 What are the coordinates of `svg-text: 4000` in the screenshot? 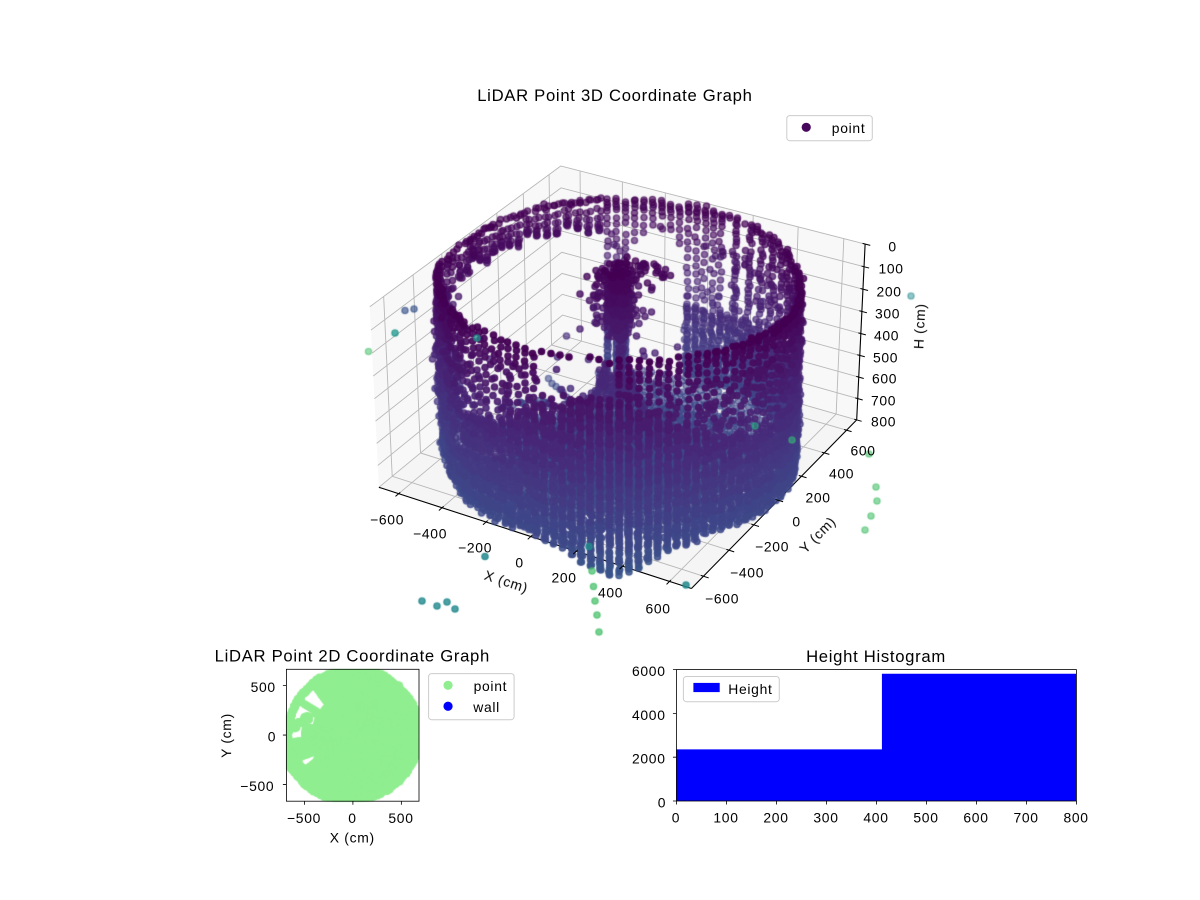 It's located at (649, 715).